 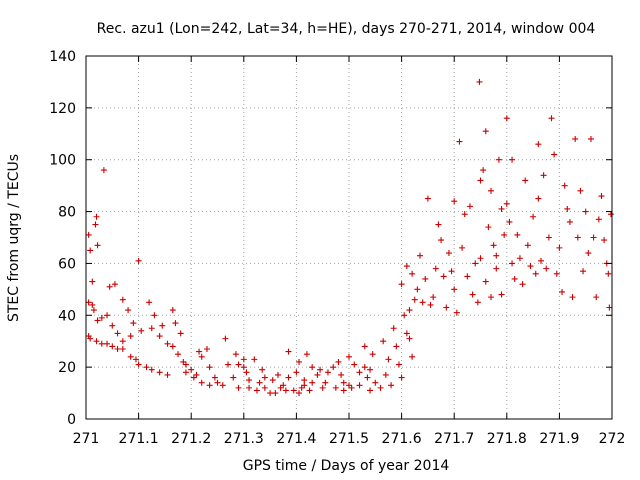 I want to click on y-tick-label: 0, so click(x=71, y=420).